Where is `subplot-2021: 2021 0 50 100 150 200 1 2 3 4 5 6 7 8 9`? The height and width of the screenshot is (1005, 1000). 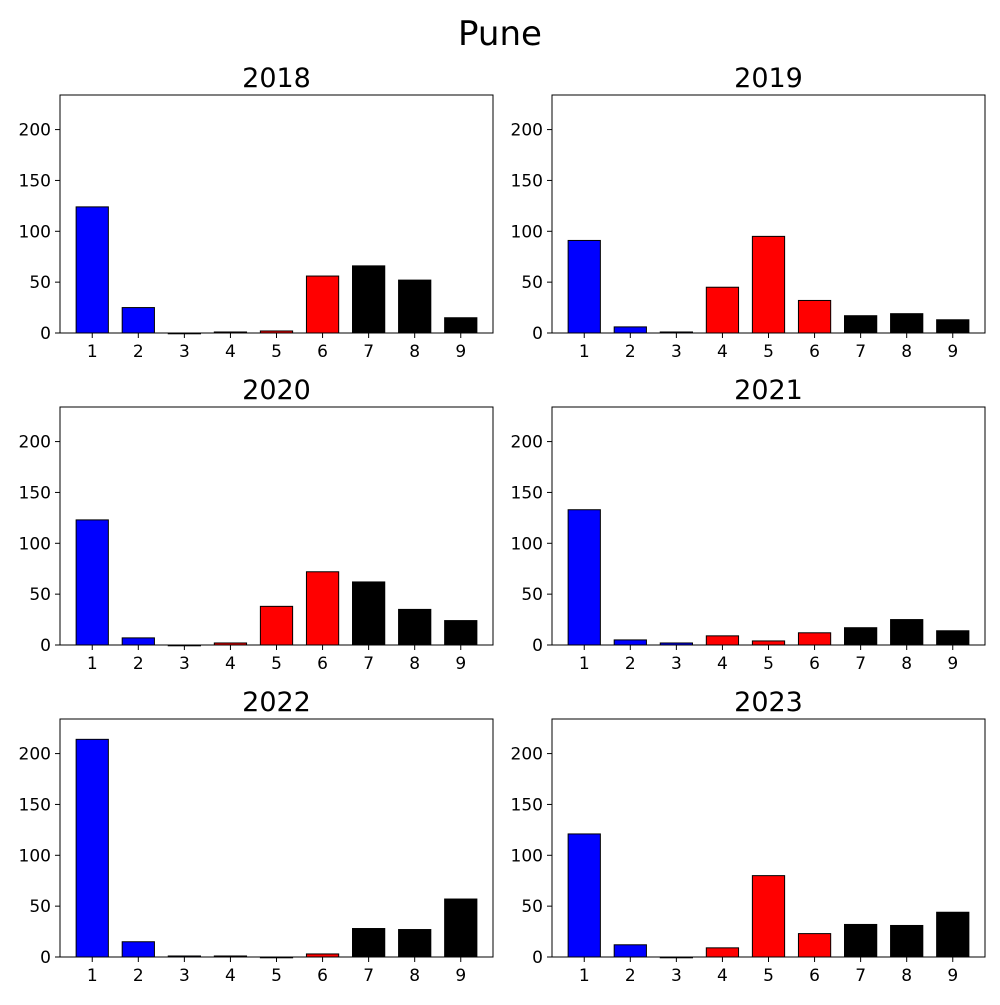
subplot-2021: 2021 0 50 100 150 200 1 2 3 4 5 6 7 8 9 is located at coordinates (748, 524).